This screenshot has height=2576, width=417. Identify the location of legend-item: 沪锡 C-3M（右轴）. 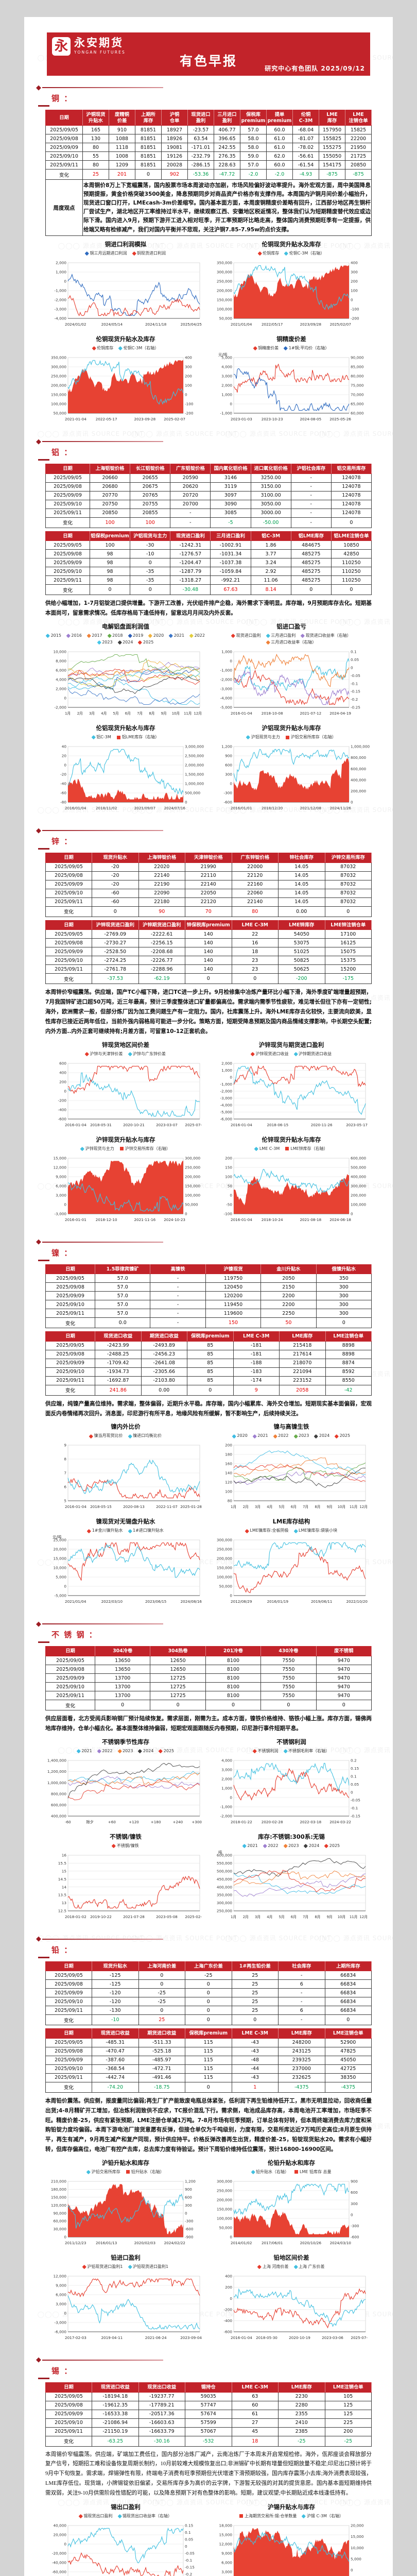
(322, 2516).